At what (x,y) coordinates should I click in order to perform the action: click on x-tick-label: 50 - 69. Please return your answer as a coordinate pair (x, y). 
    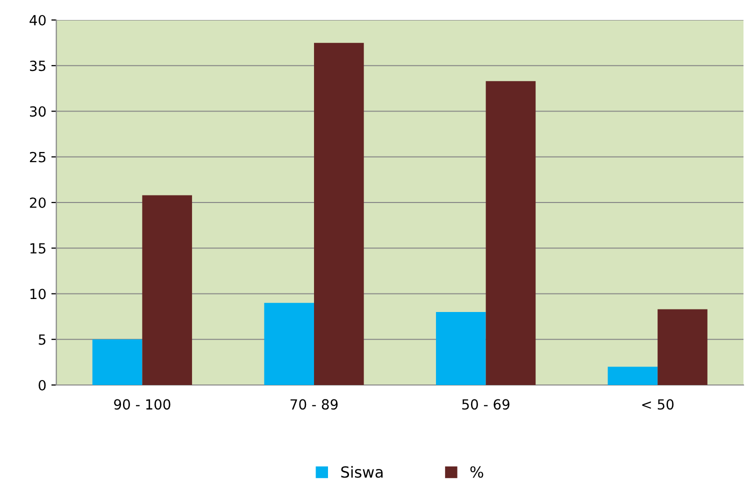
    Looking at the image, I should click on (486, 404).